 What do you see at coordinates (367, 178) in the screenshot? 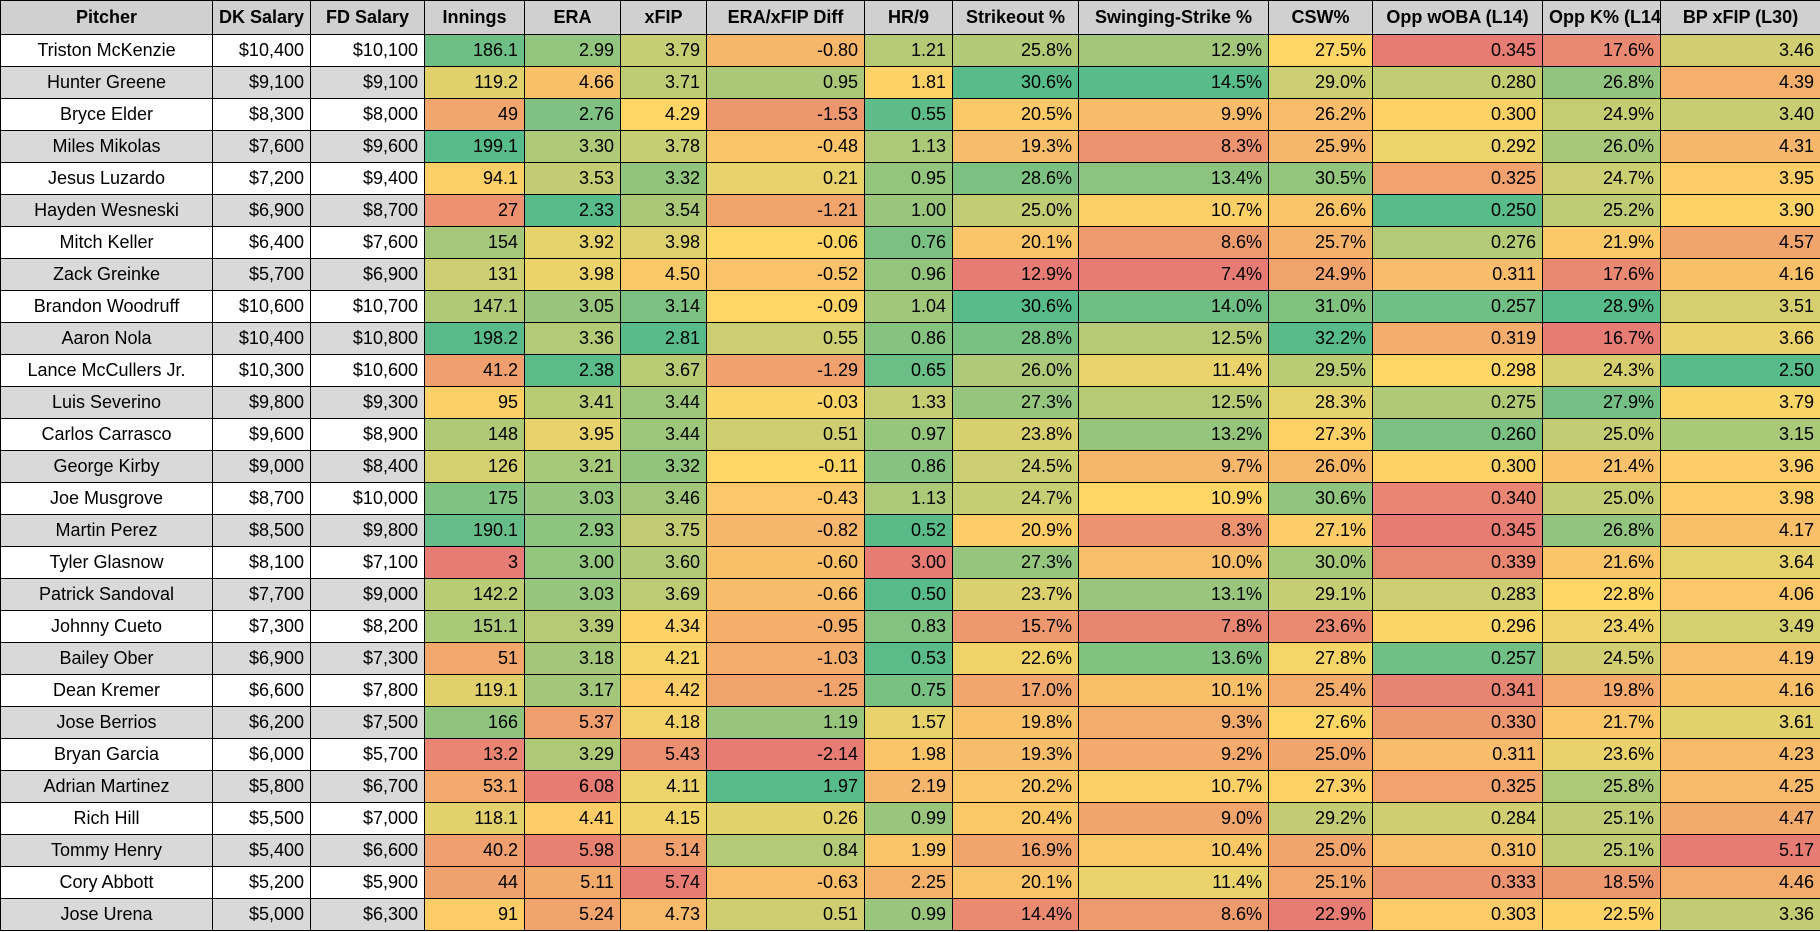
I see `cell-fd-salary: $9,400` at bounding box center [367, 178].